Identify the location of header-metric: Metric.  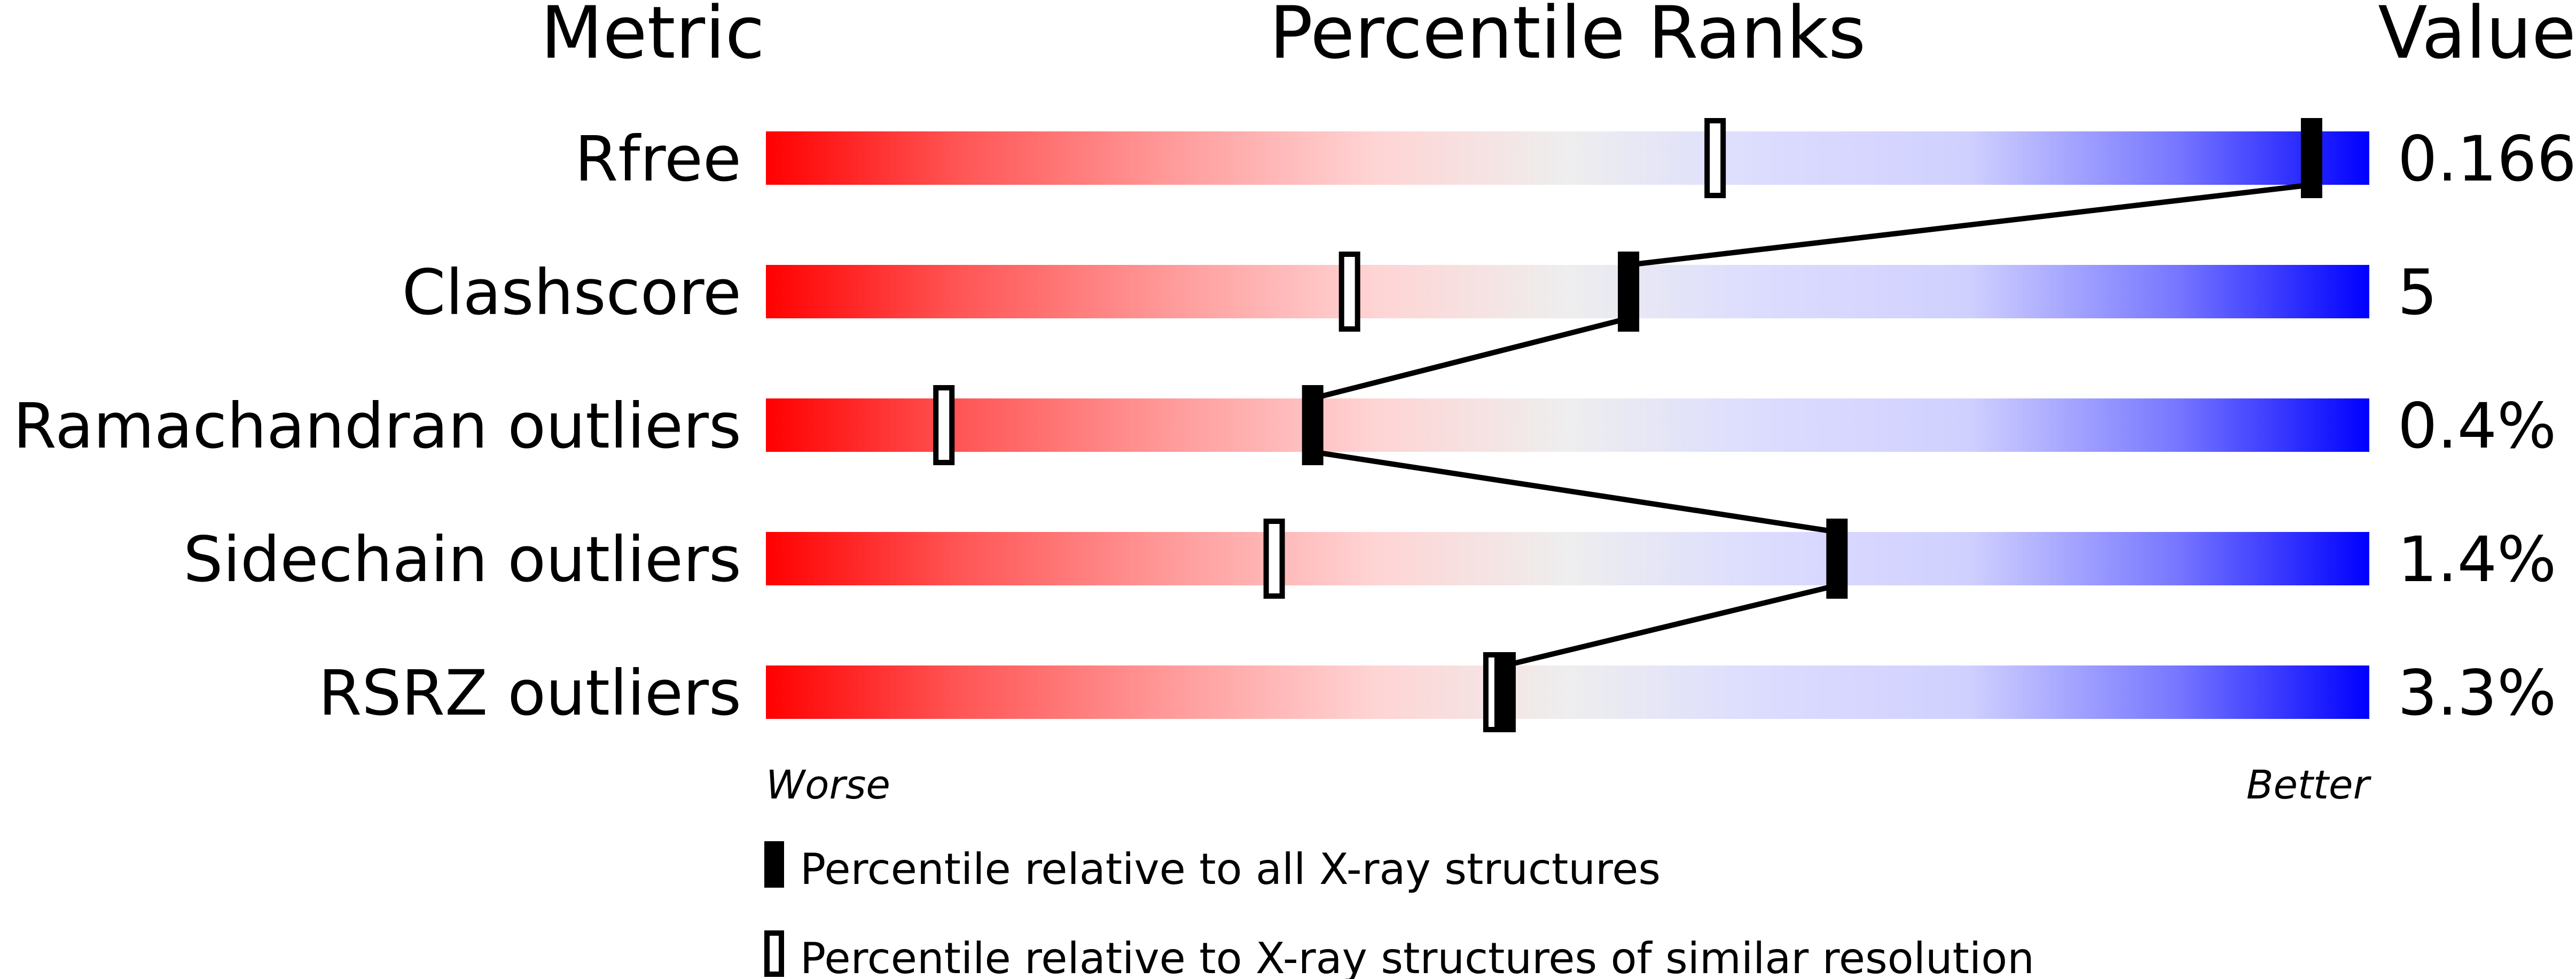
(653, 37).